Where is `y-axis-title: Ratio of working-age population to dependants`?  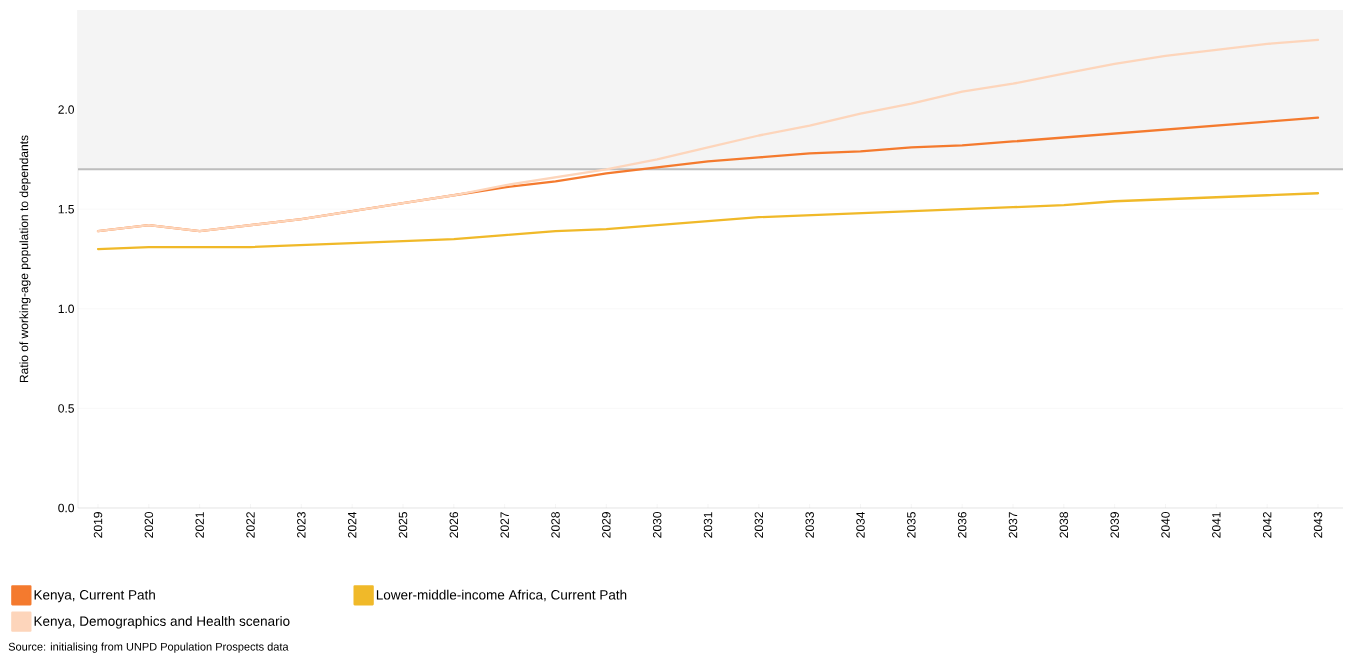
y-axis-title: Ratio of working-age population to dependants is located at coordinates (25, 259).